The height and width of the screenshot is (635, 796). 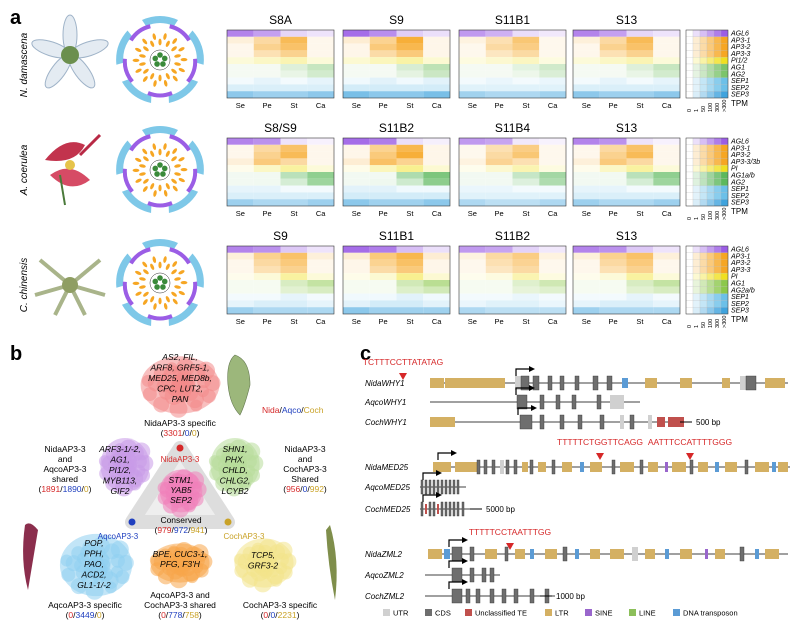 I want to click on tpm-tick-0-0: 0, so click(x=690, y=110).